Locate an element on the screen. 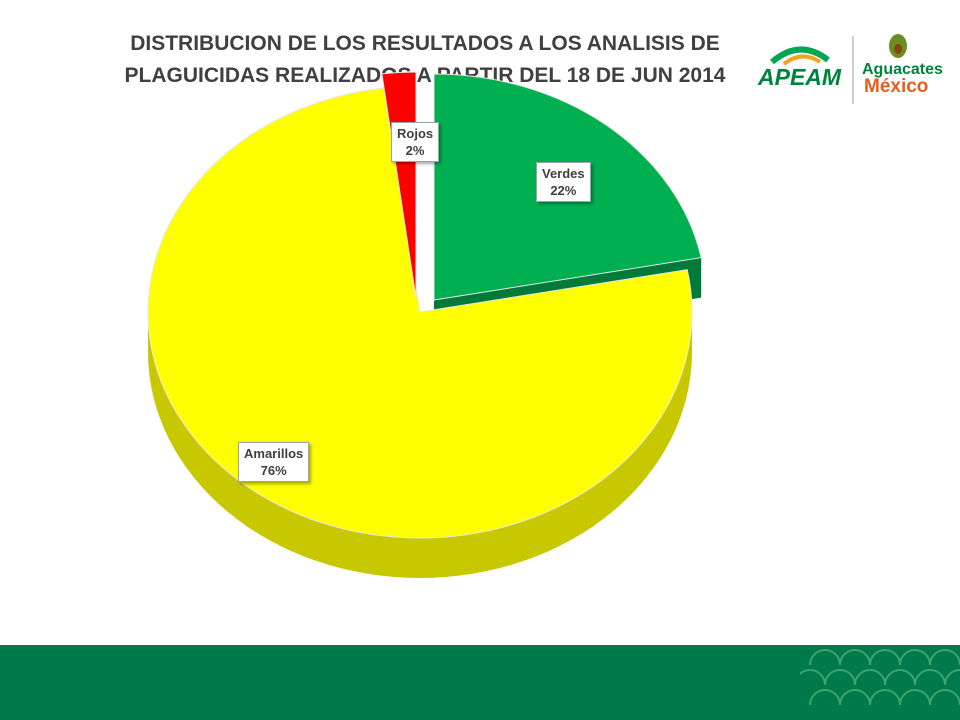 Image resolution: width=960 pixels, height=720 pixels. apeam-logo-icon: APEAM Aguacates México is located at coordinates (850, 69).